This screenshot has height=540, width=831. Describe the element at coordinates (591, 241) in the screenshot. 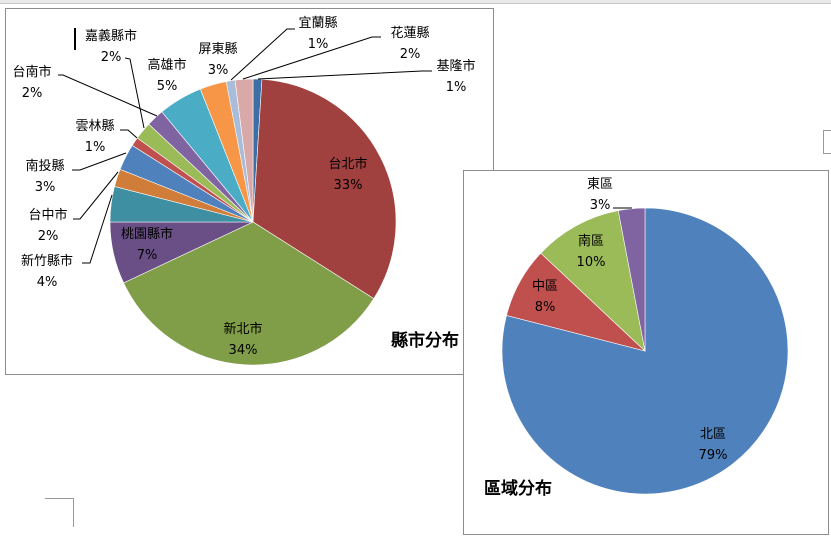

I see `slice-category-label: 南區` at that location.